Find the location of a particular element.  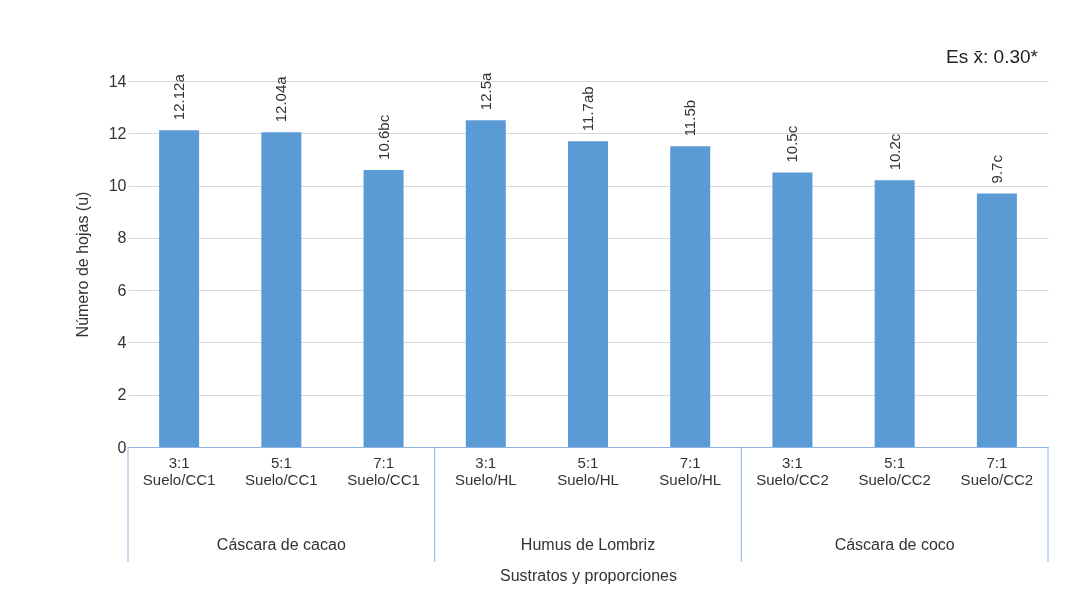

text: Es x̄: 0.30* is located at coordinates (992, 56).